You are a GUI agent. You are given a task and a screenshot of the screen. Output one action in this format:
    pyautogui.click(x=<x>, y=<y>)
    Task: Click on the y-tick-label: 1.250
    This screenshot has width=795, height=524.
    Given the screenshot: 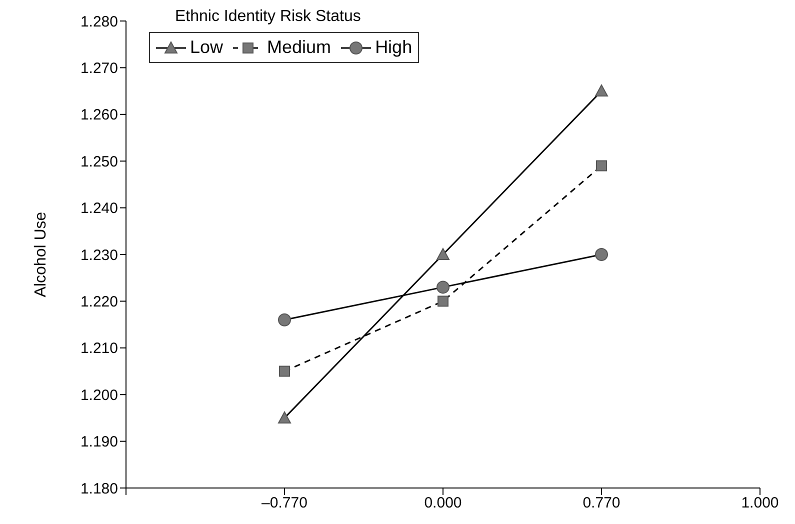 What is the action you would take?
    pyautogui.click(x=99, y=161)
    